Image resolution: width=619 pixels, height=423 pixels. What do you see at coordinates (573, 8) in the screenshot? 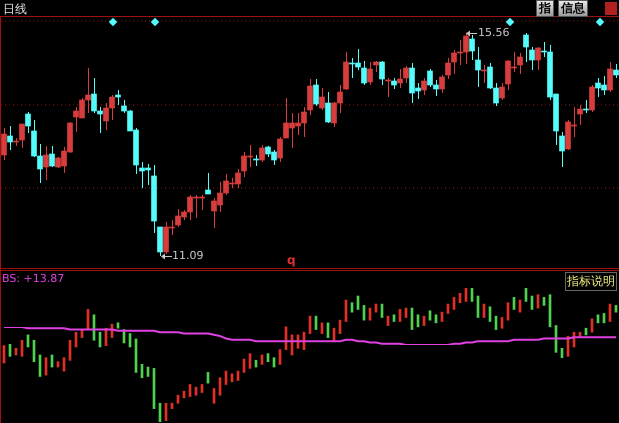
I see `text: 信息` at bounding box center [573, 8].